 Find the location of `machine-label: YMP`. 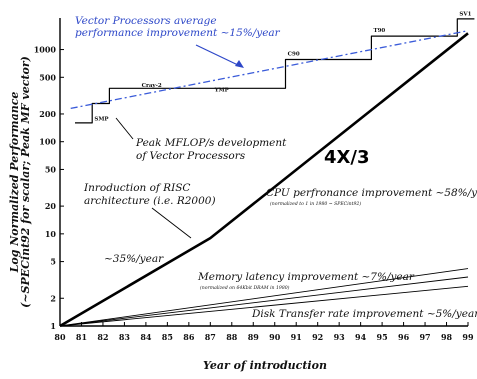

machine-label: YMP is located at coordinates (221, 91).